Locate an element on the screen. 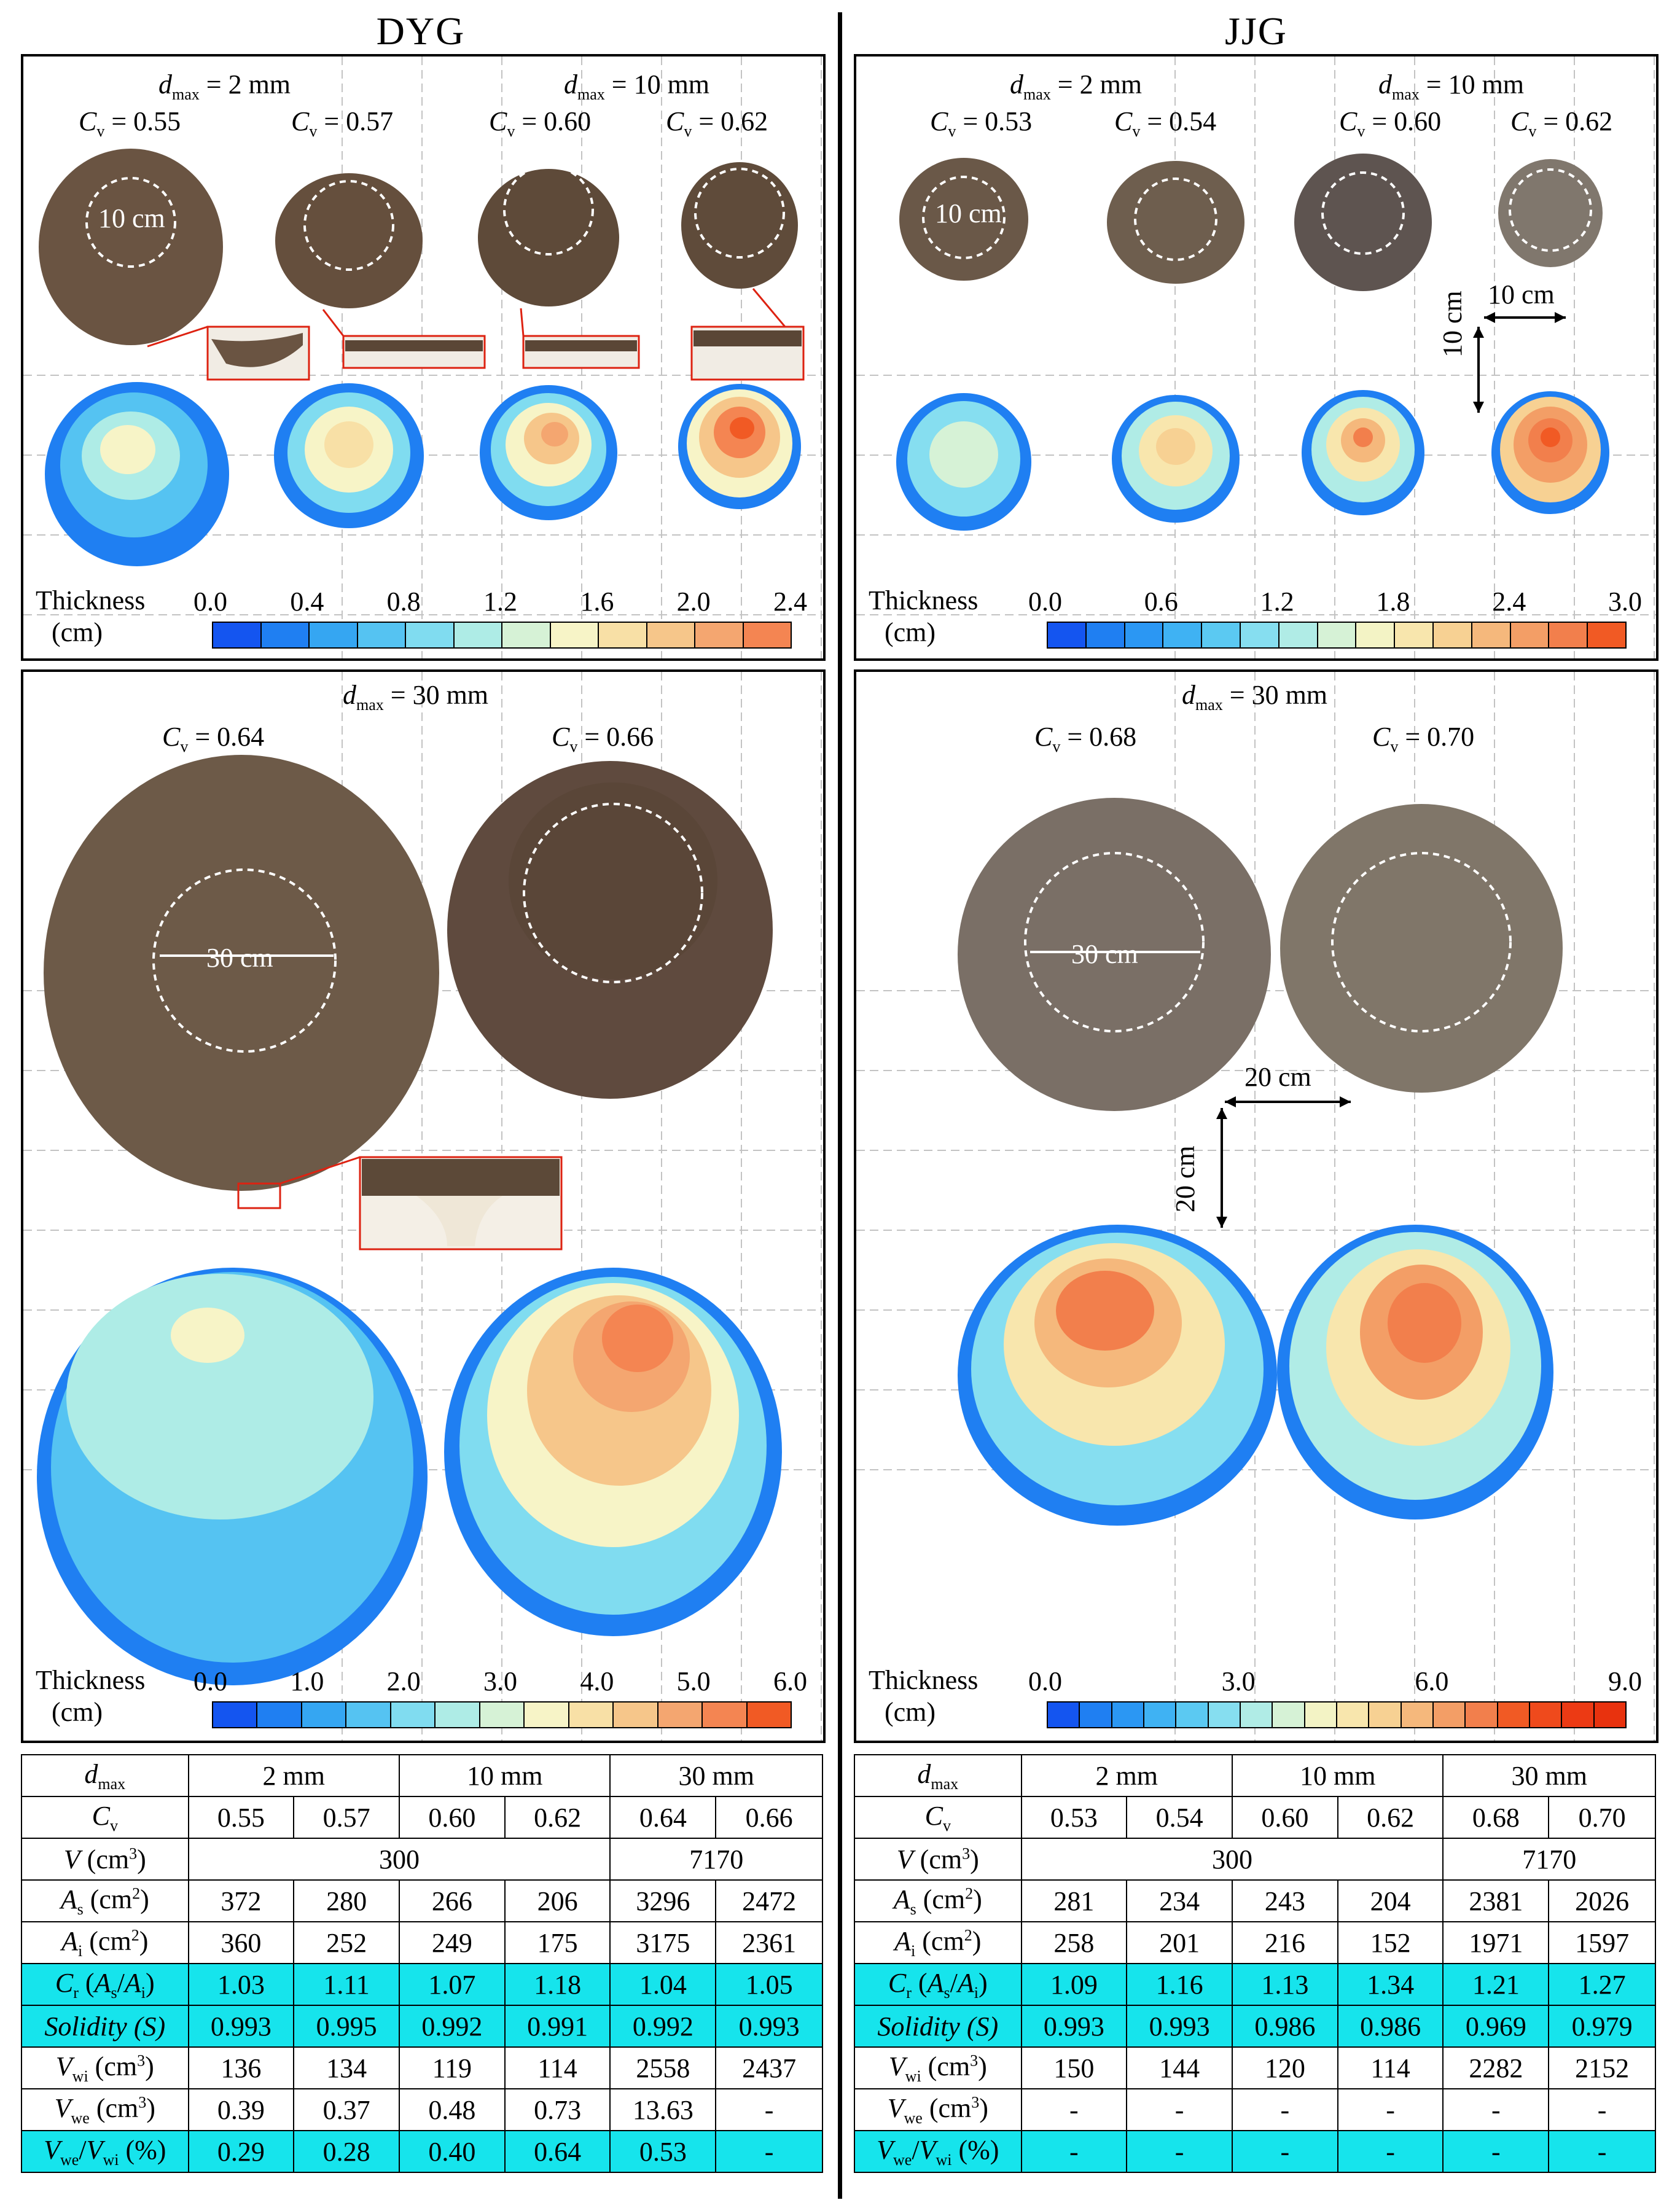 The height and width of the screenshot is (2200, 1680). dmax-label-30mm: dmax = 30 mm is located at coordinates (1255, 697).